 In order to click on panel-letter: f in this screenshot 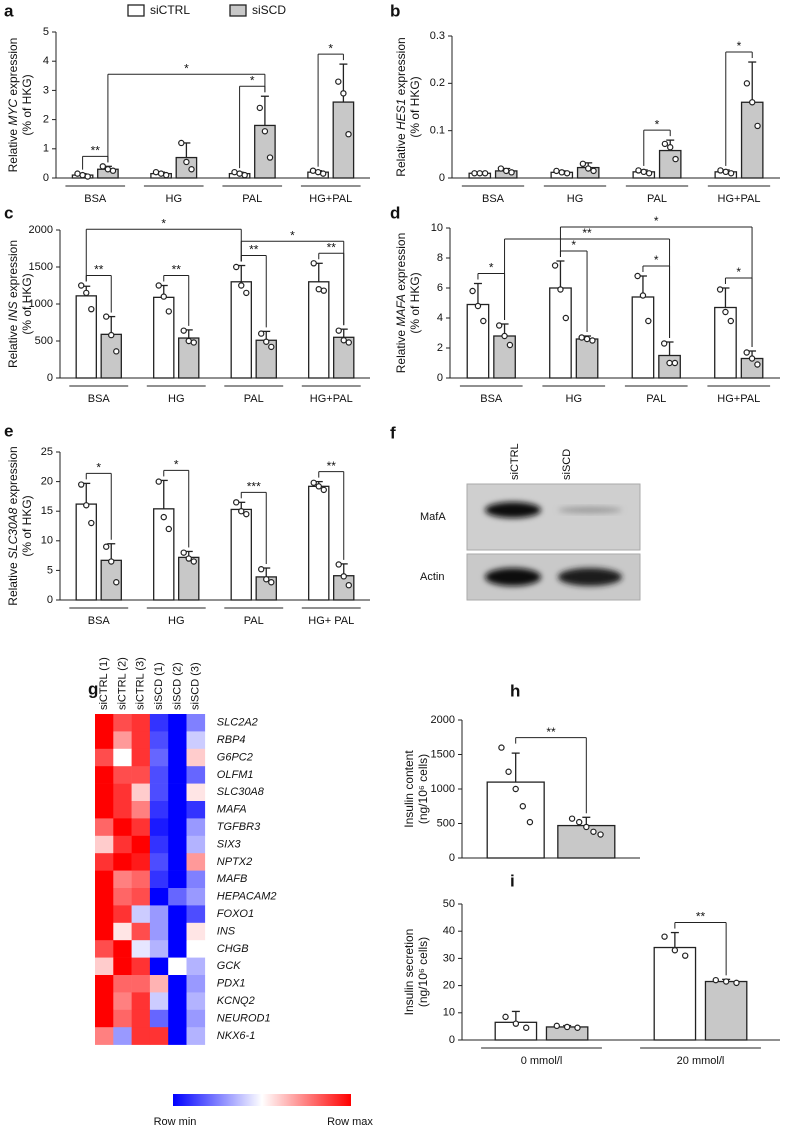, I will do `click(393, 432)`.